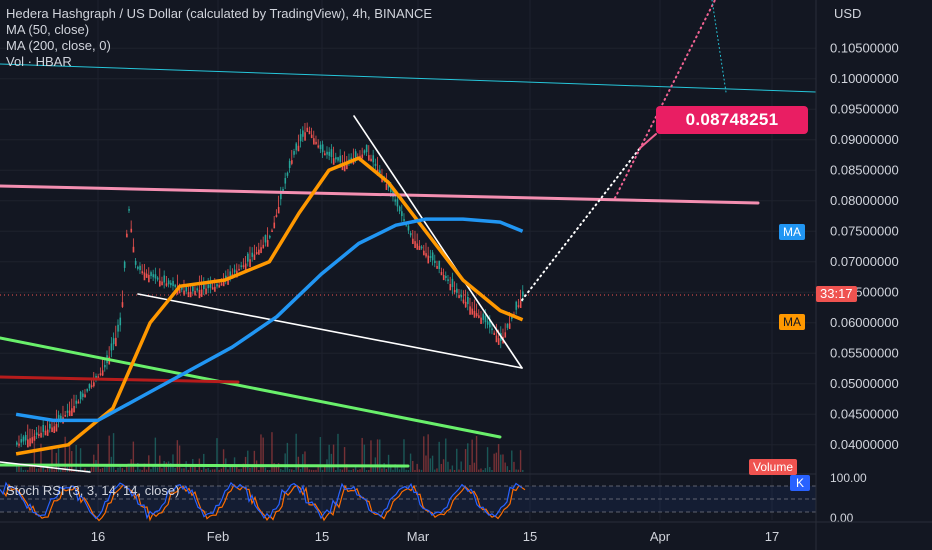 The width and height of the screenshot is (932, 550). What do you see at coordinates (380, 194) in the screenshot?
I see `resistance-line` at bounding box center [380, 194].